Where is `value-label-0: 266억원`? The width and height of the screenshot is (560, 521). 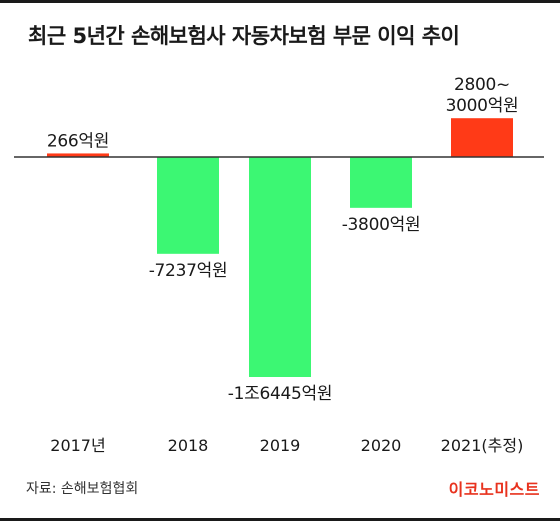 value-label-0: 266억원 is located at coordinates (78, 141).